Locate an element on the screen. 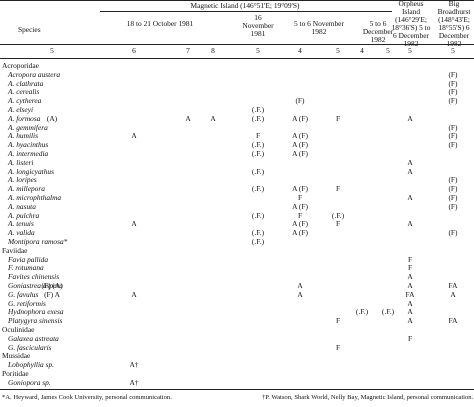 The height and width of the screenshot is (407, 474). species-name: A. formosa is located at coordinates (24, 118).